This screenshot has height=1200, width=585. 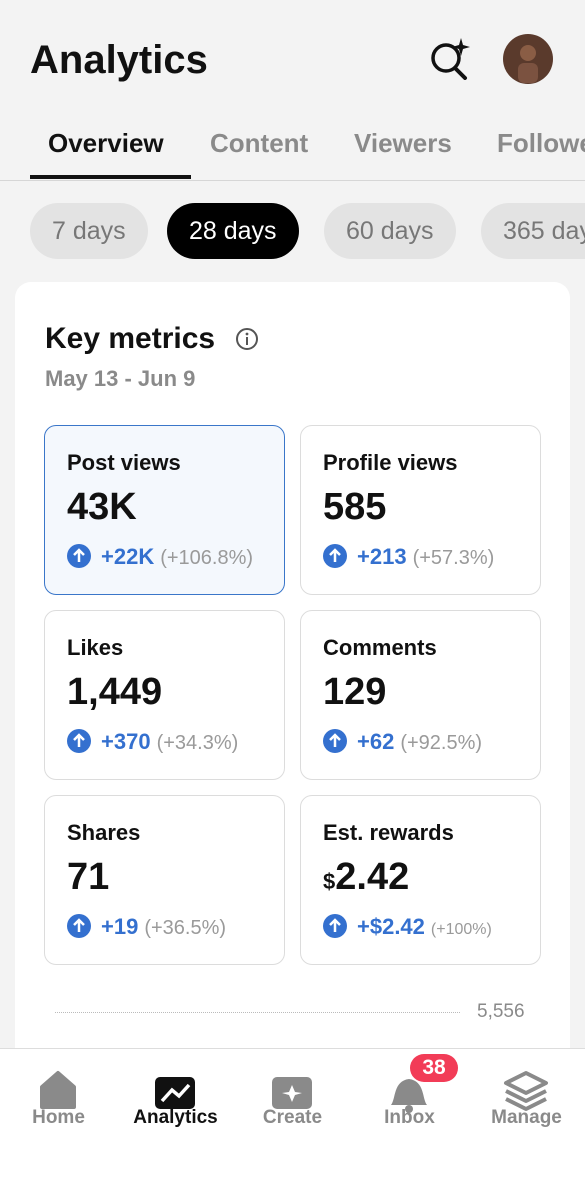 What do you see at coordinates (58, 1117) in the screenshot?
I see `nav-label: Home` at bounding box center [58, 1117].